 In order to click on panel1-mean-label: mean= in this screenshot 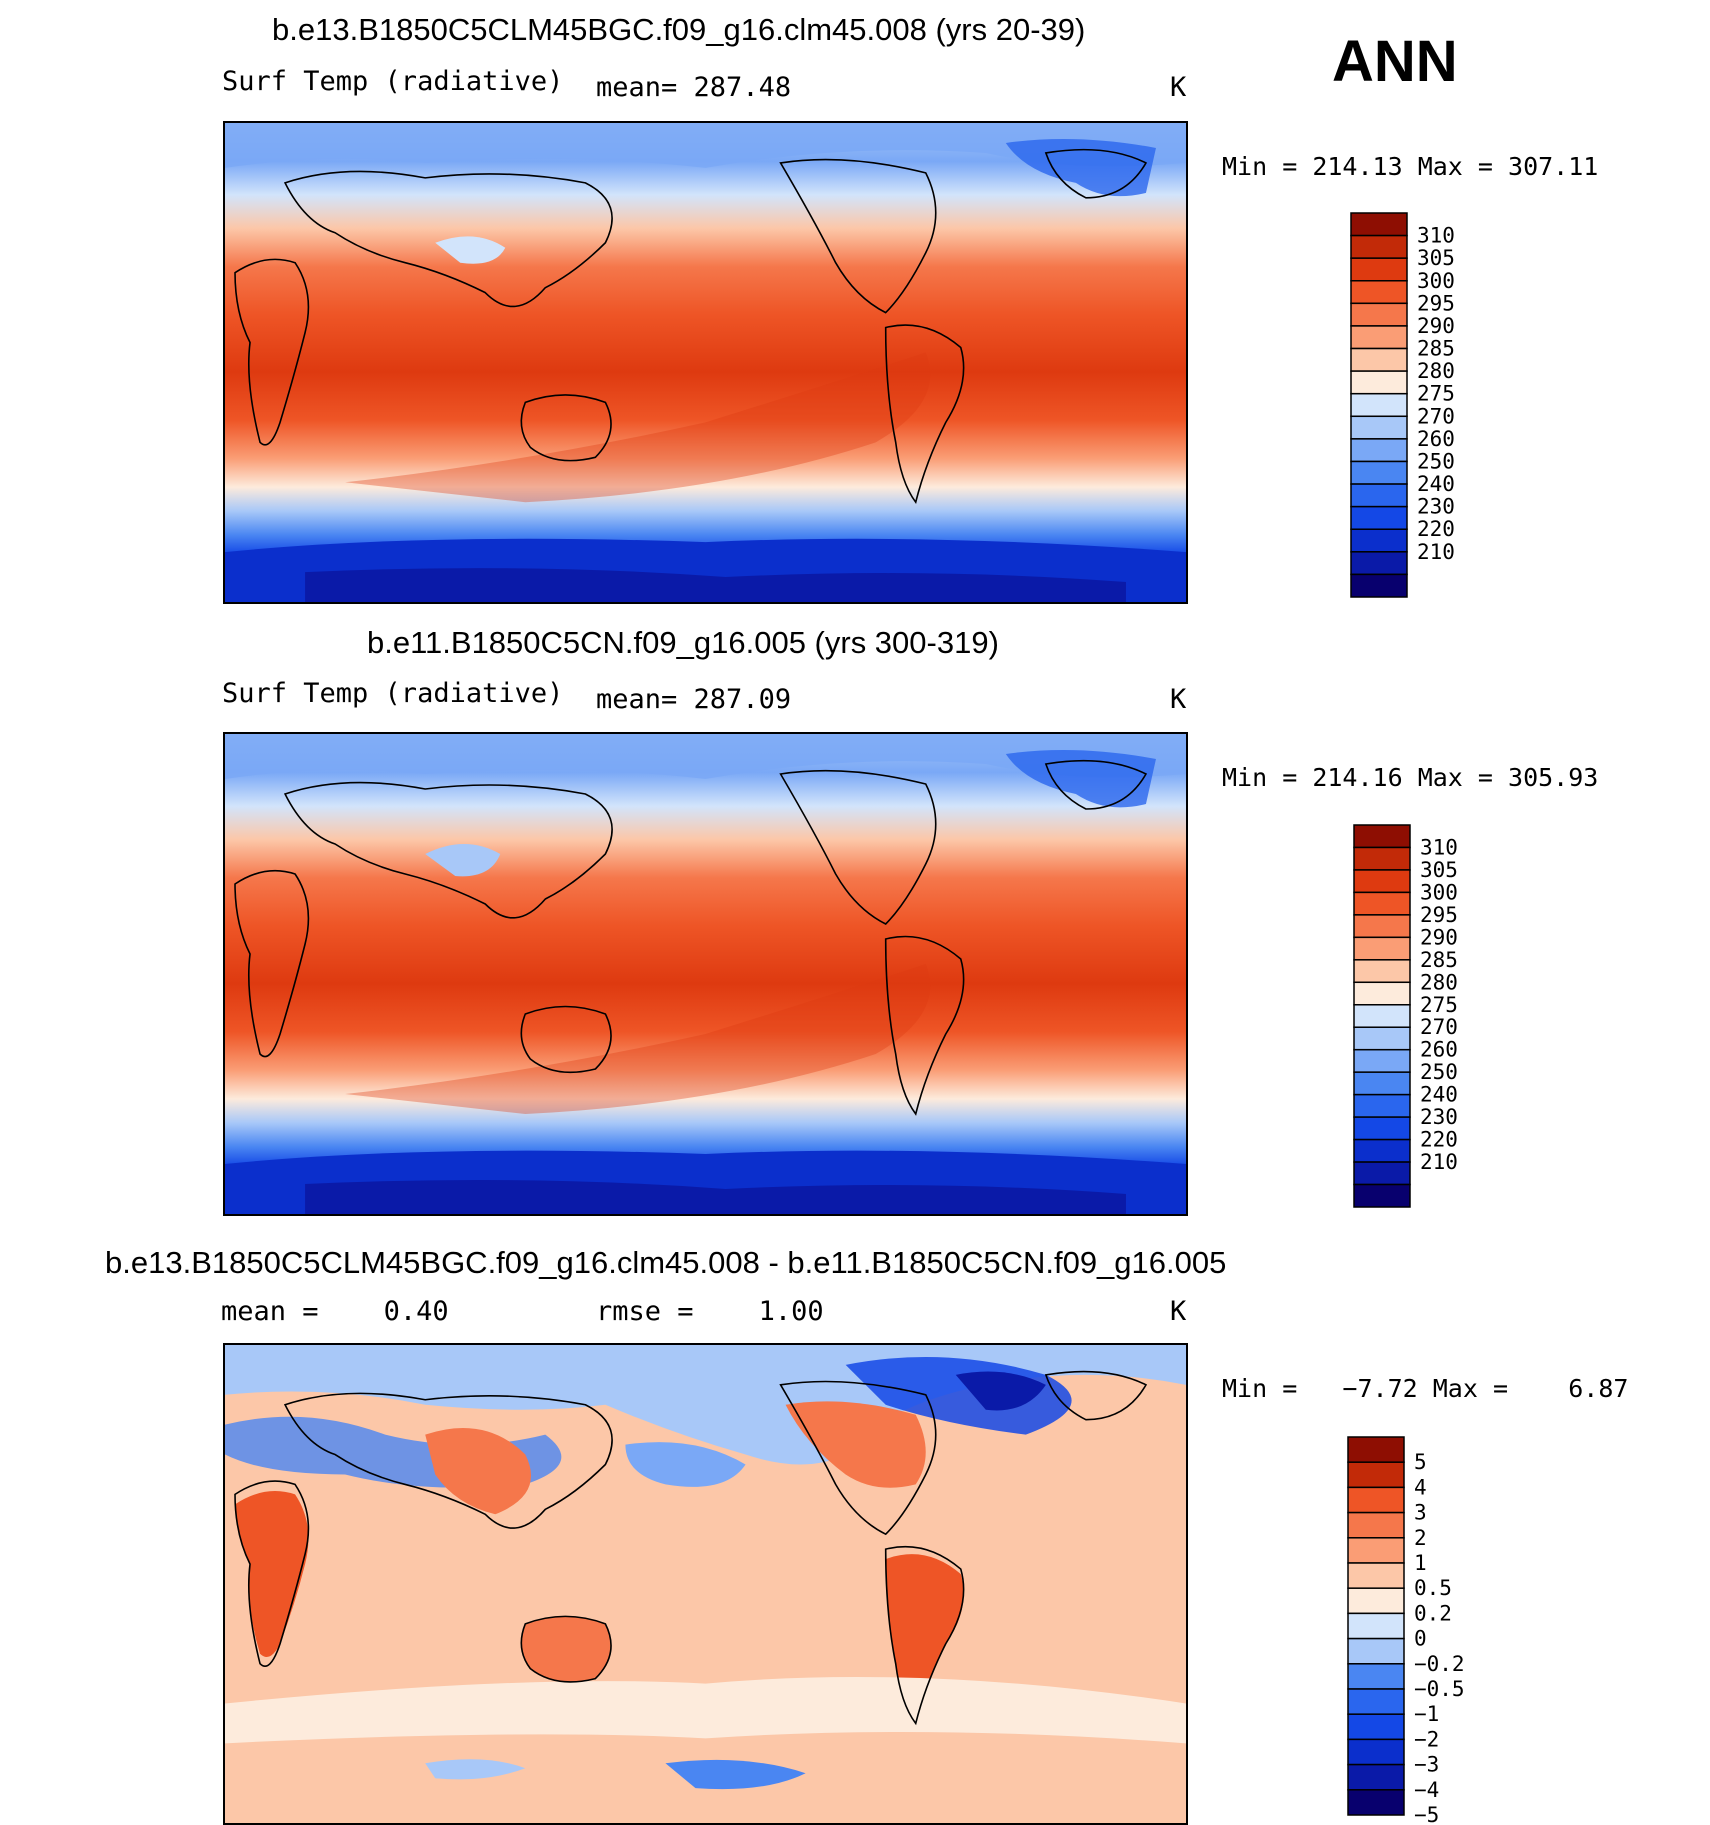, I will do `click(637, 87)`.